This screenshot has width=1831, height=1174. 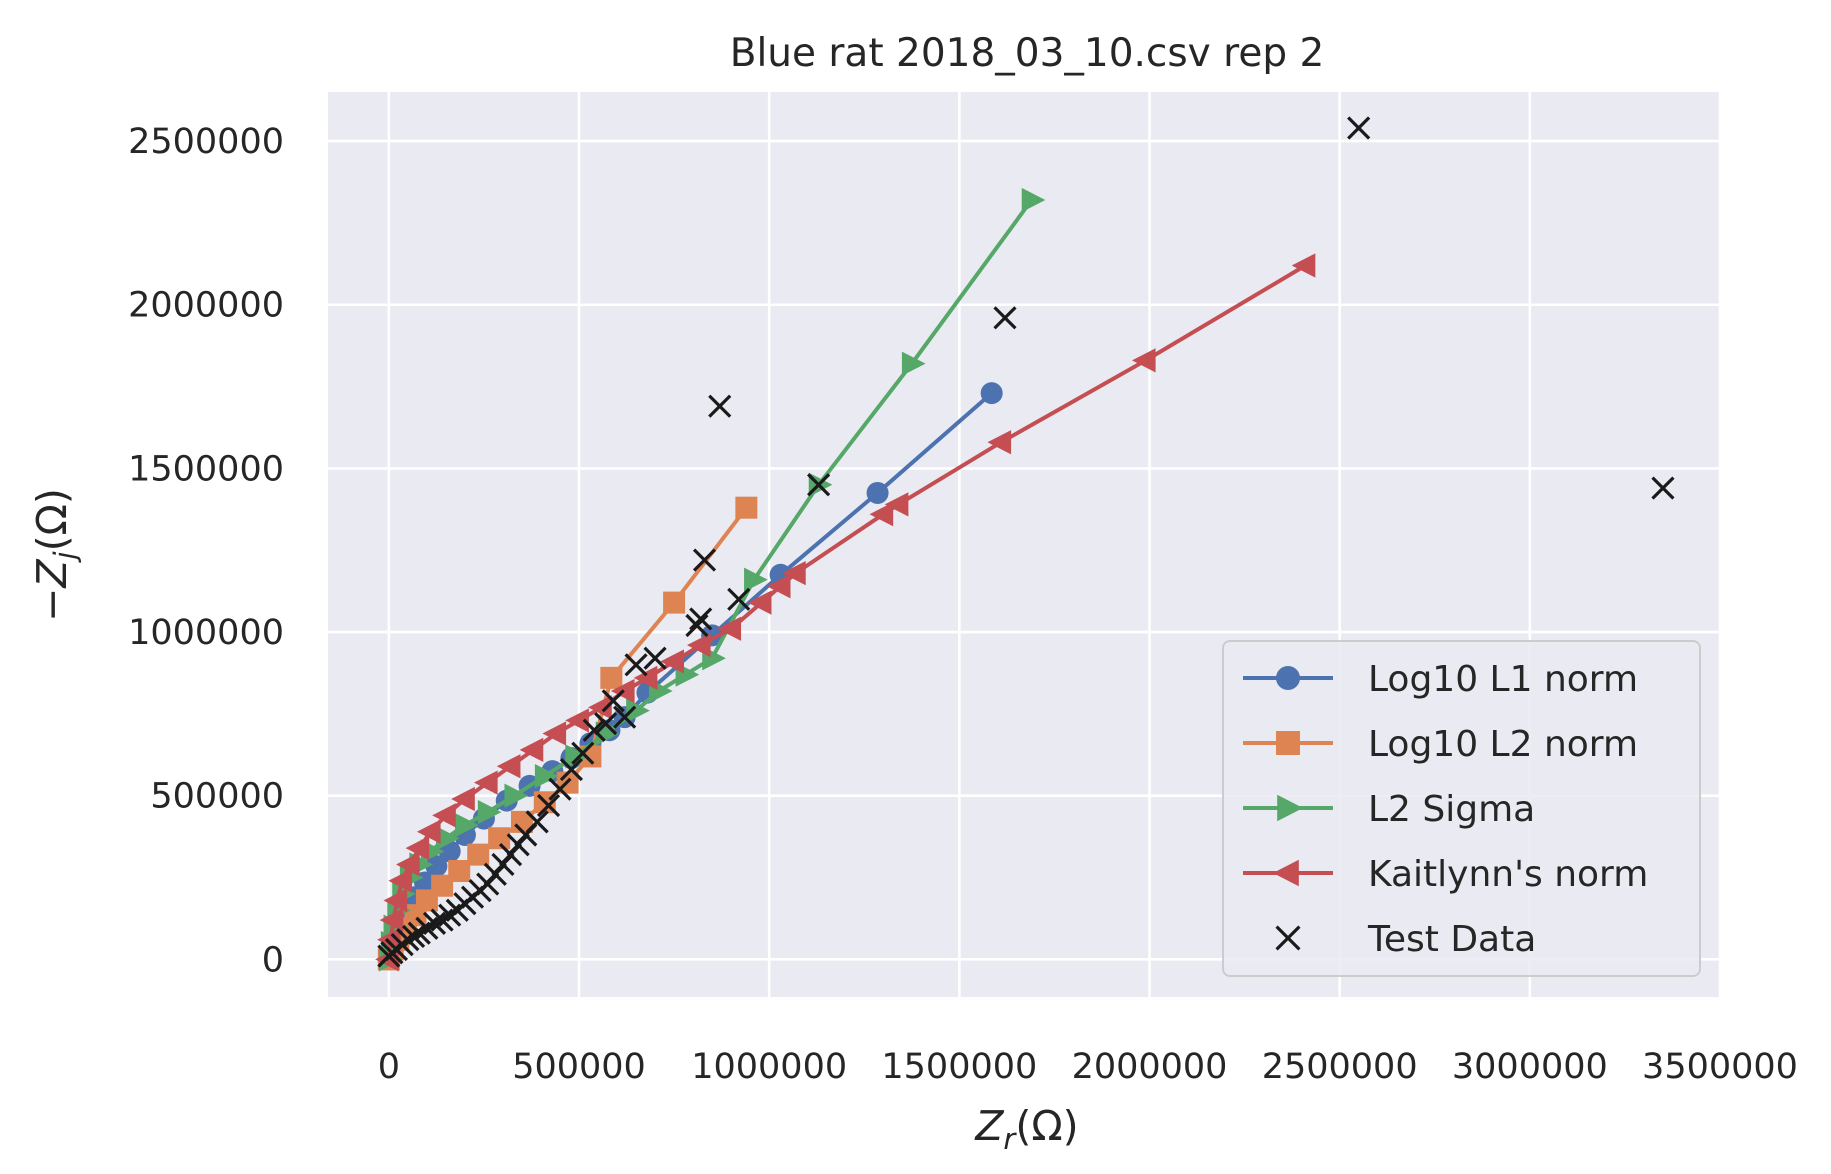 I want to click on x-axis-label: Zr(Ω), so click(x=1026, y=1129).